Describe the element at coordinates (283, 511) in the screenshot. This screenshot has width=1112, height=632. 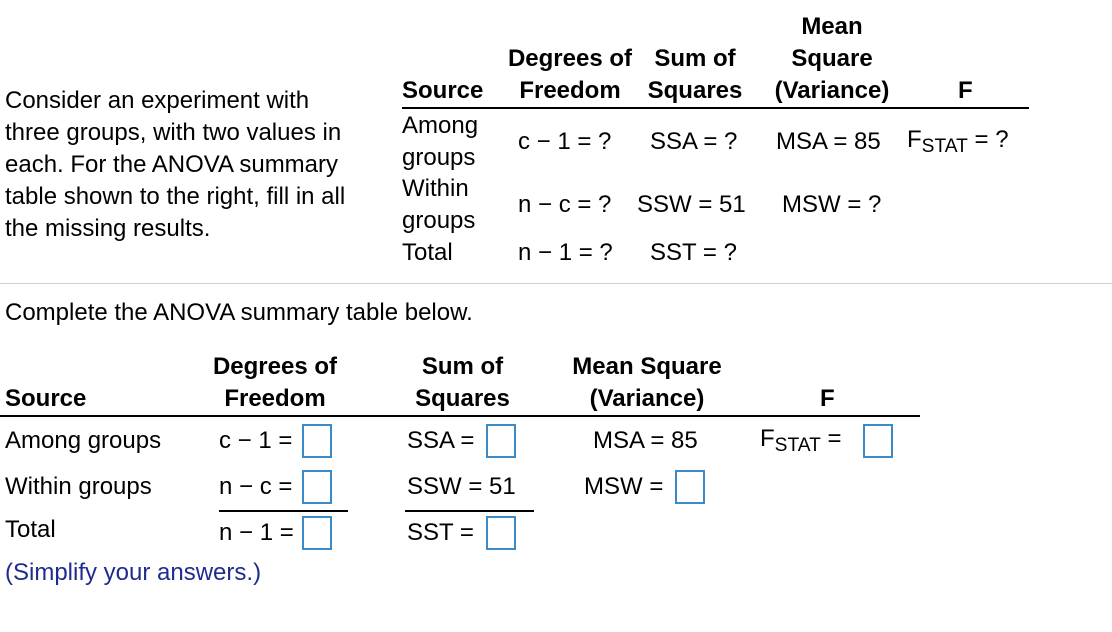
I see `df-total-rule` at that location.